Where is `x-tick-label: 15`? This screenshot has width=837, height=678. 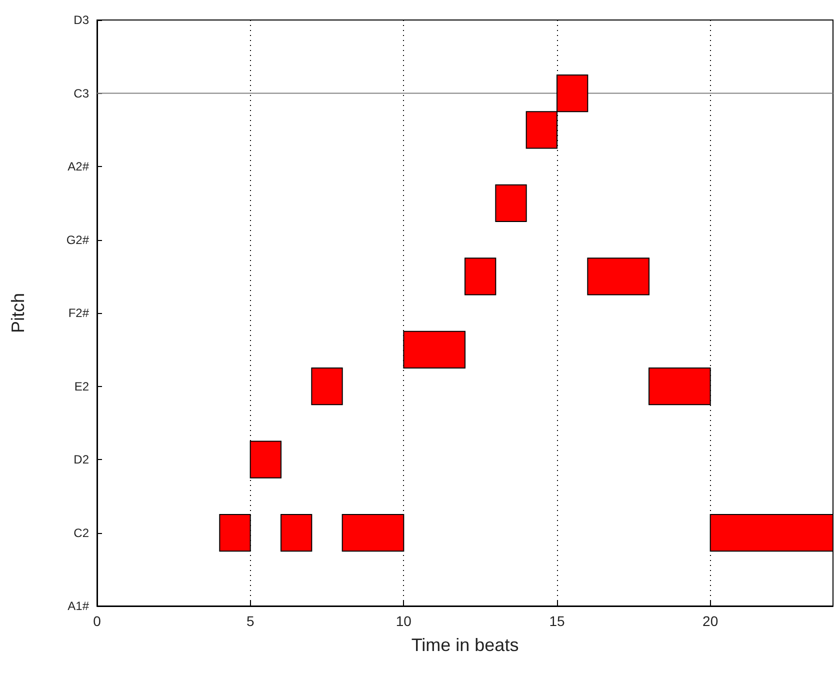
x-tick-label: 15 is located at coordinates (557, 621).